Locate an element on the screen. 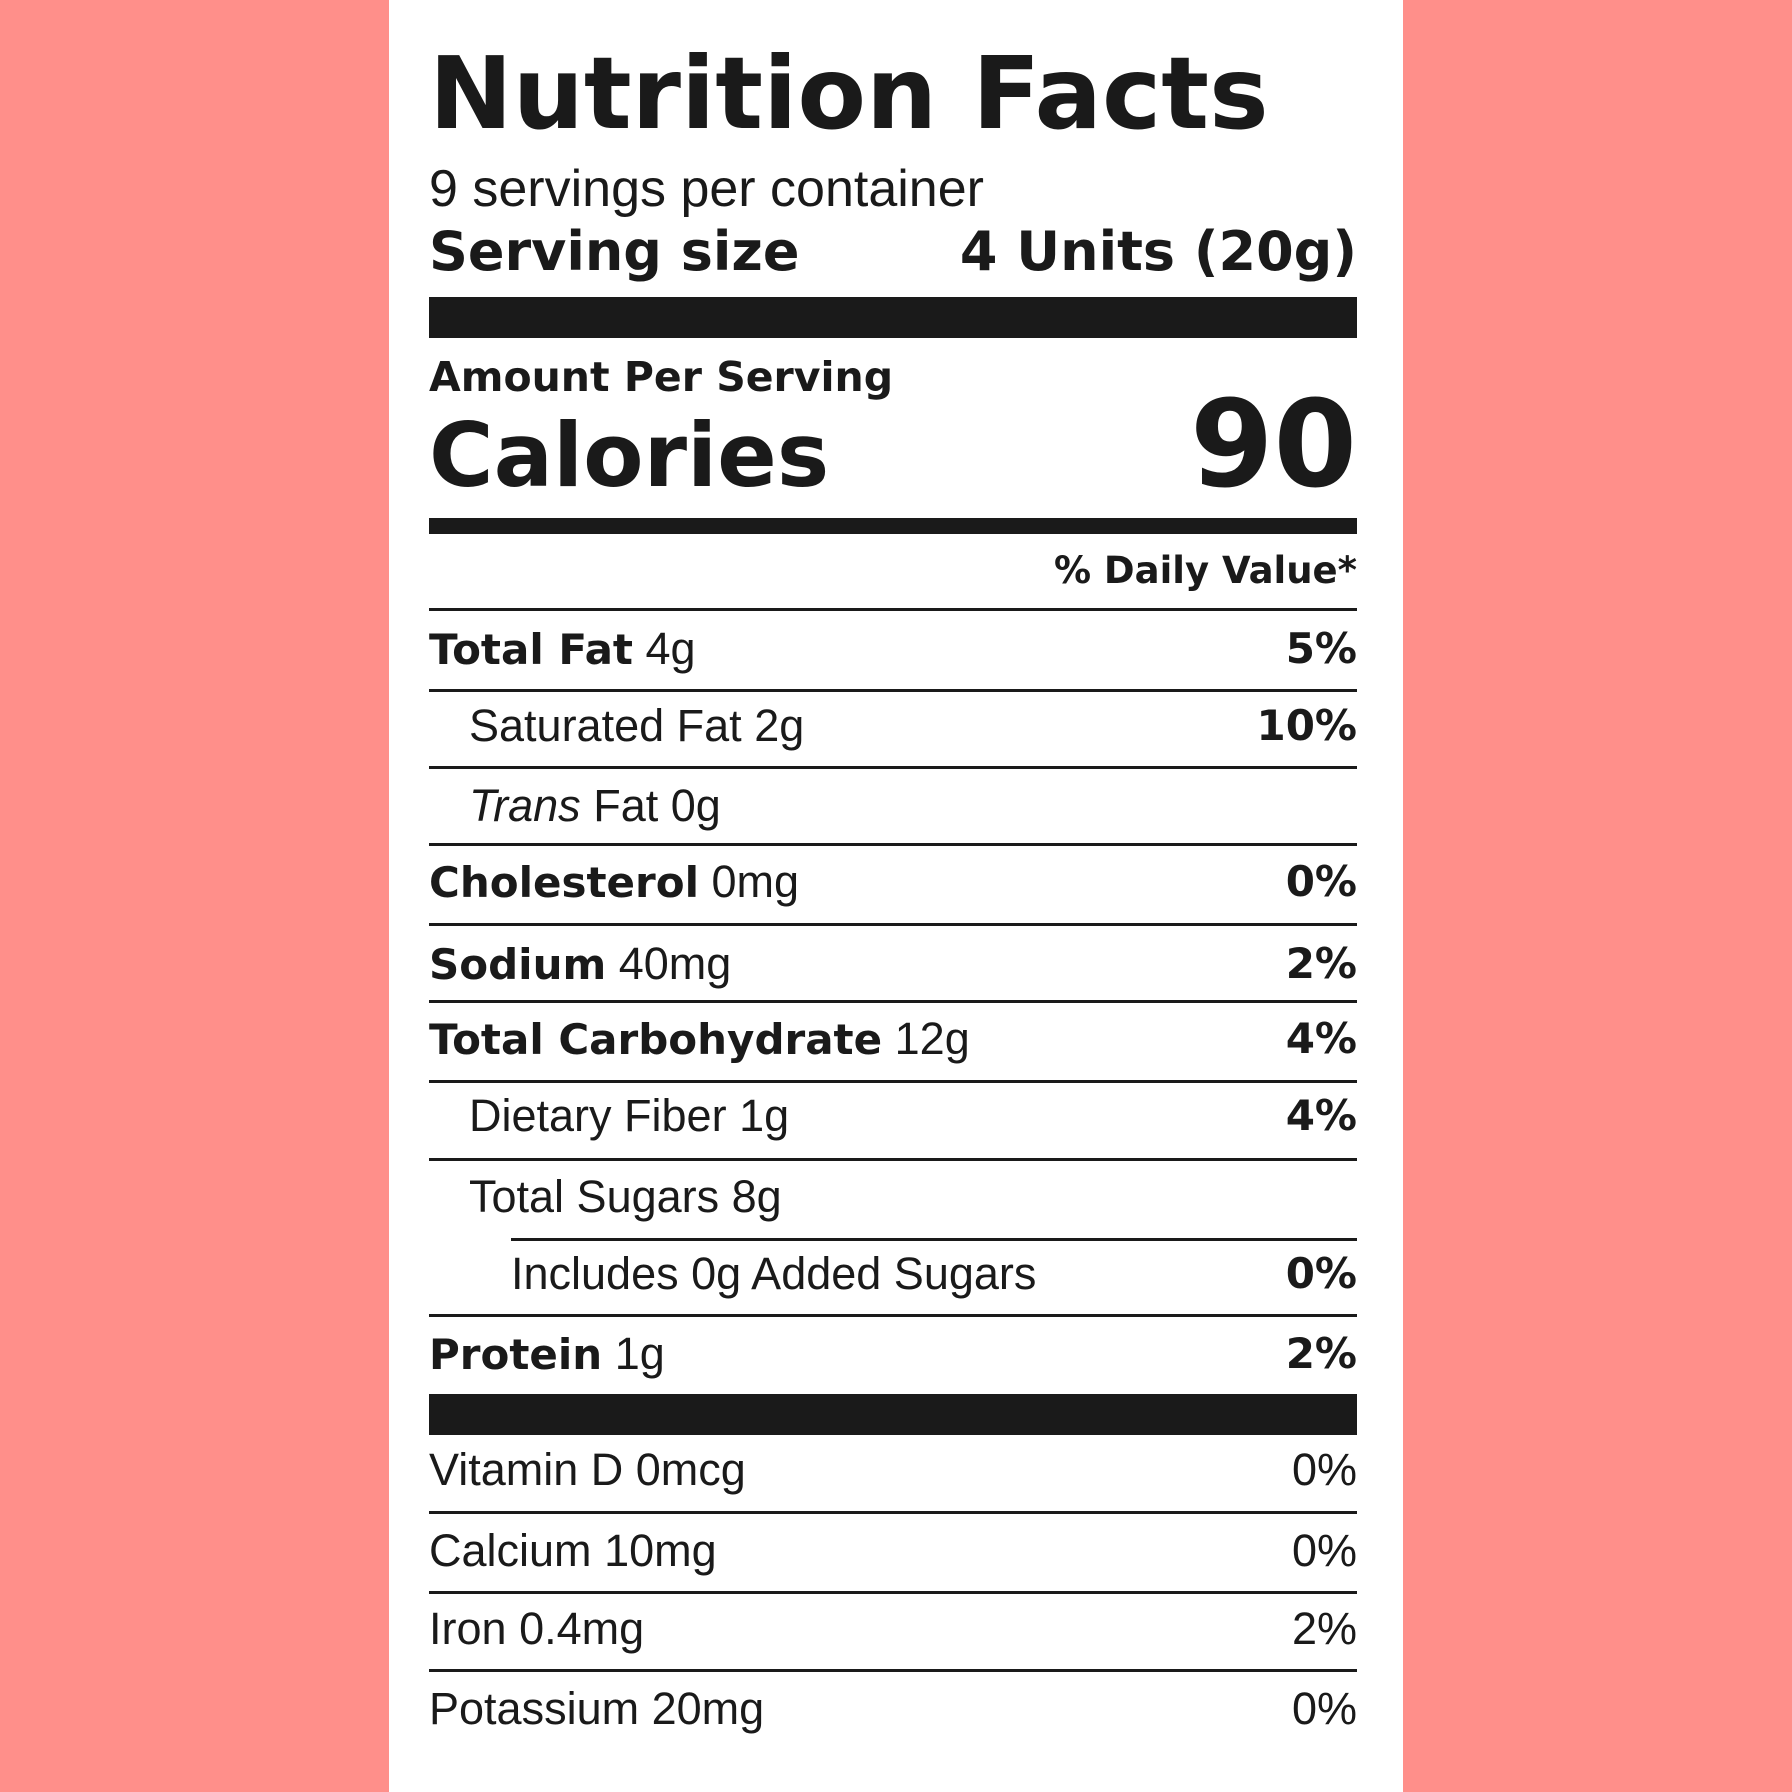 This screenshot has width=1792, height=1792. nutrient-name: Total Sugars is located at coordinates (594, 1196).